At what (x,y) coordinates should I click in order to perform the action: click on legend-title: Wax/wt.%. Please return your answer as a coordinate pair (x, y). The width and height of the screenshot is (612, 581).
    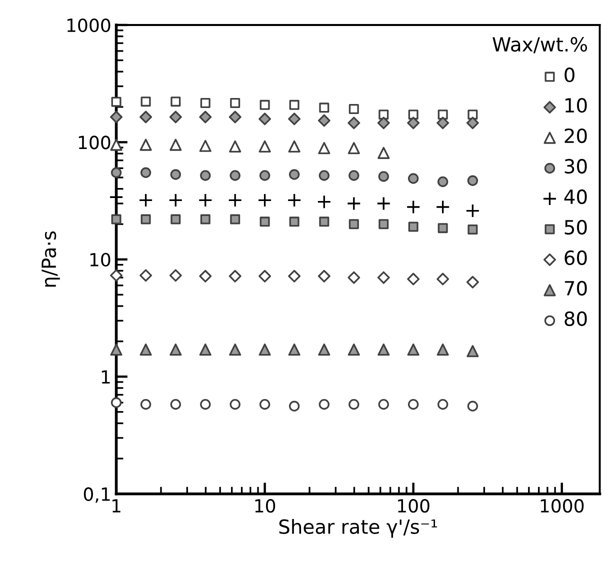
    Looking at the image, I should click on (540, 45).